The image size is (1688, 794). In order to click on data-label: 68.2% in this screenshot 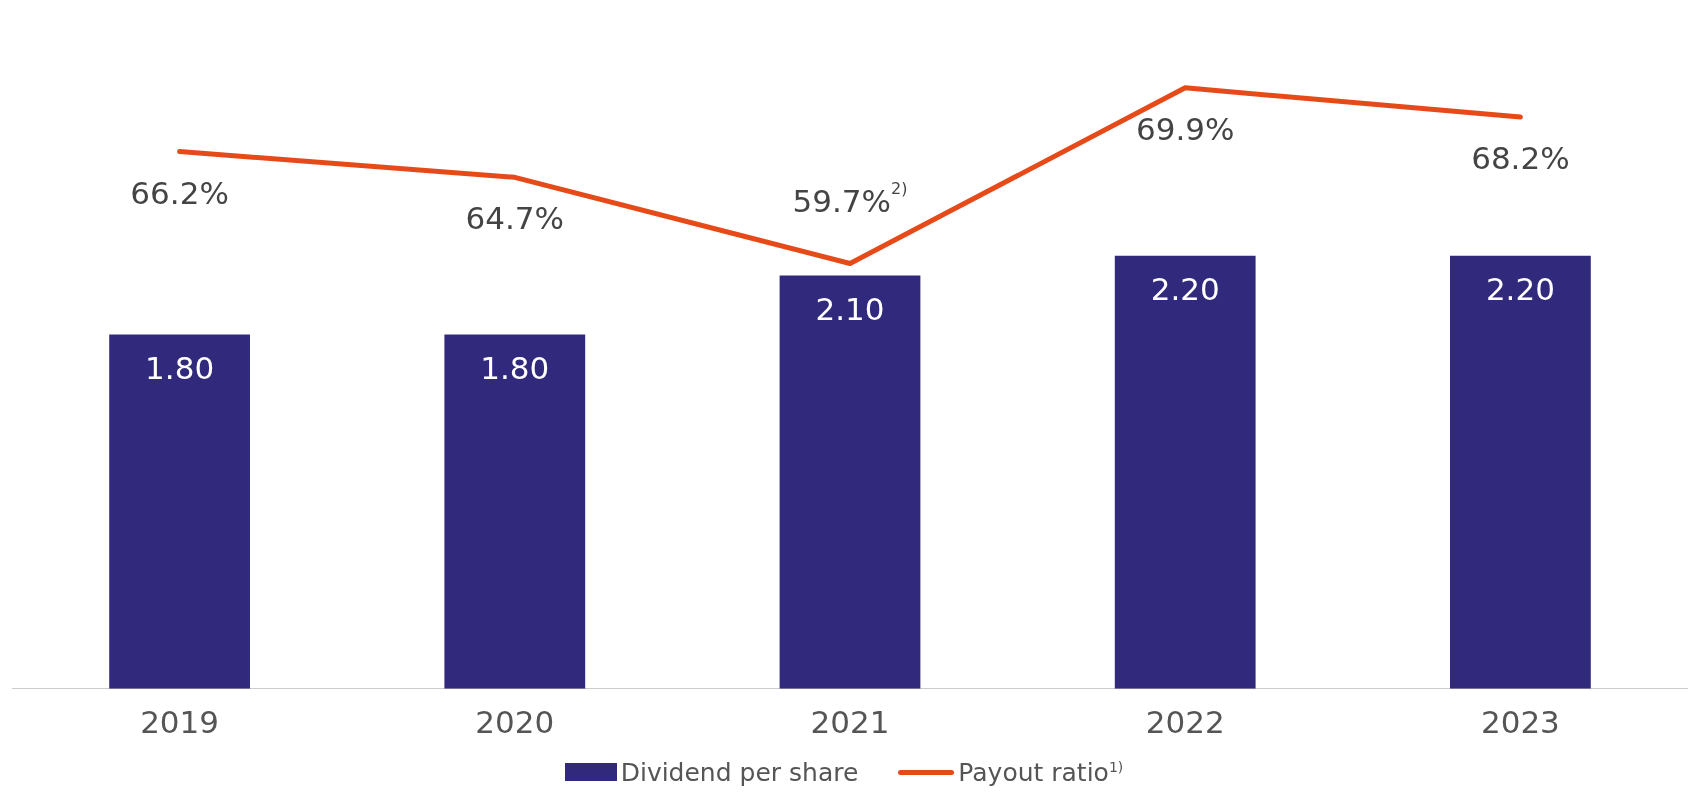, I will do `click(1520, 158)`.